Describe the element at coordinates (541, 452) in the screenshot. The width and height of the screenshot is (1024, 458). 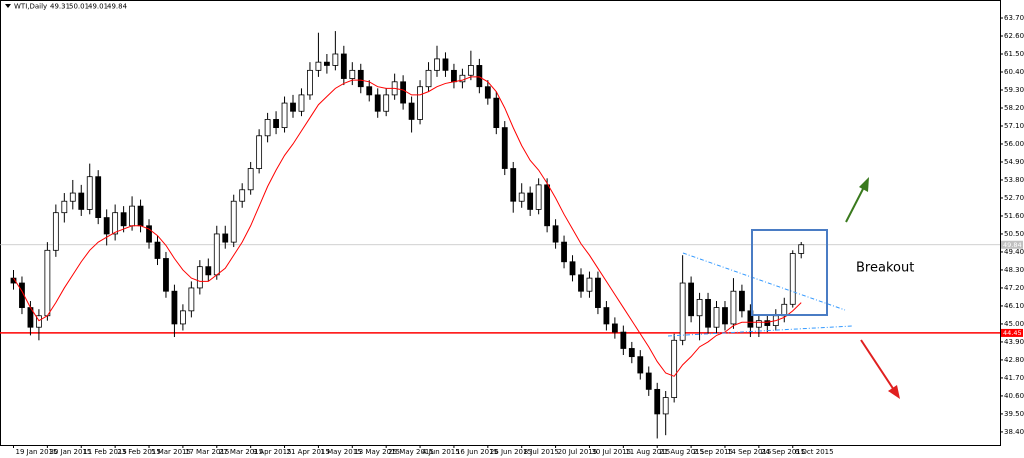
I see `x-tick-label: 8 Jul 2015` at that location.